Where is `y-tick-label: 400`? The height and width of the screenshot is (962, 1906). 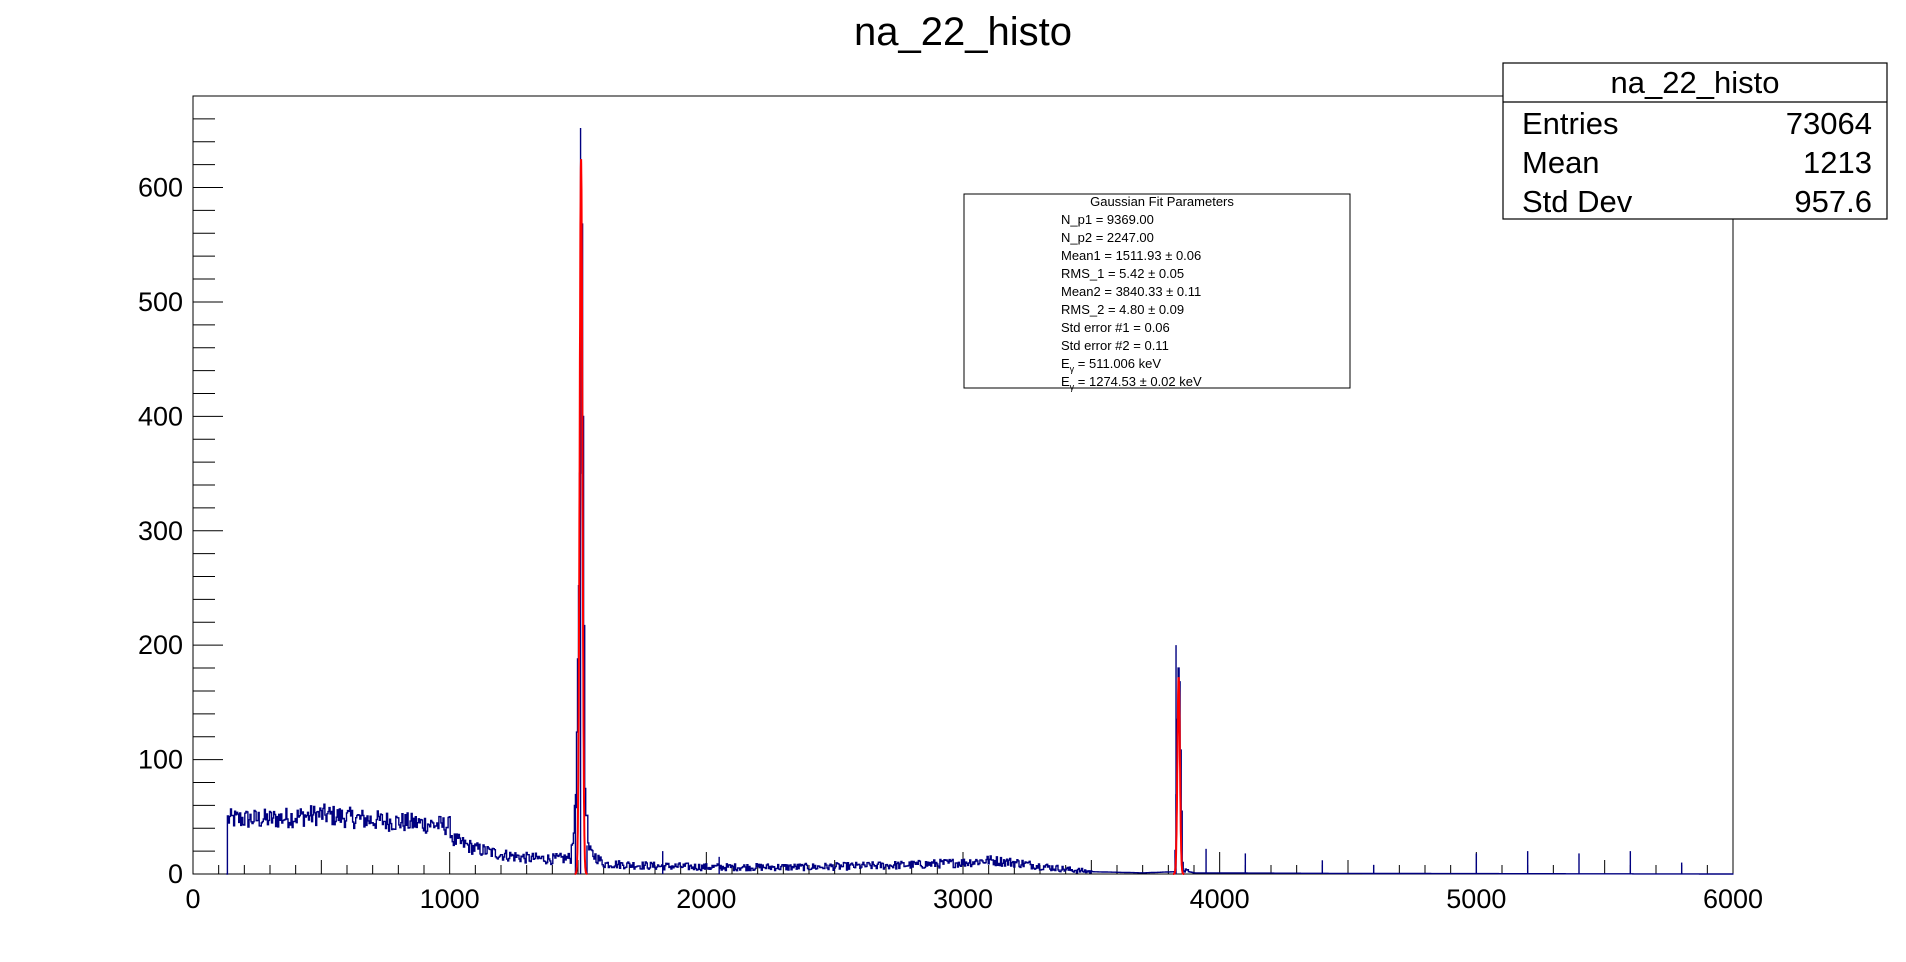 y-tick-label: 400 is located at coordinates (160, 416).